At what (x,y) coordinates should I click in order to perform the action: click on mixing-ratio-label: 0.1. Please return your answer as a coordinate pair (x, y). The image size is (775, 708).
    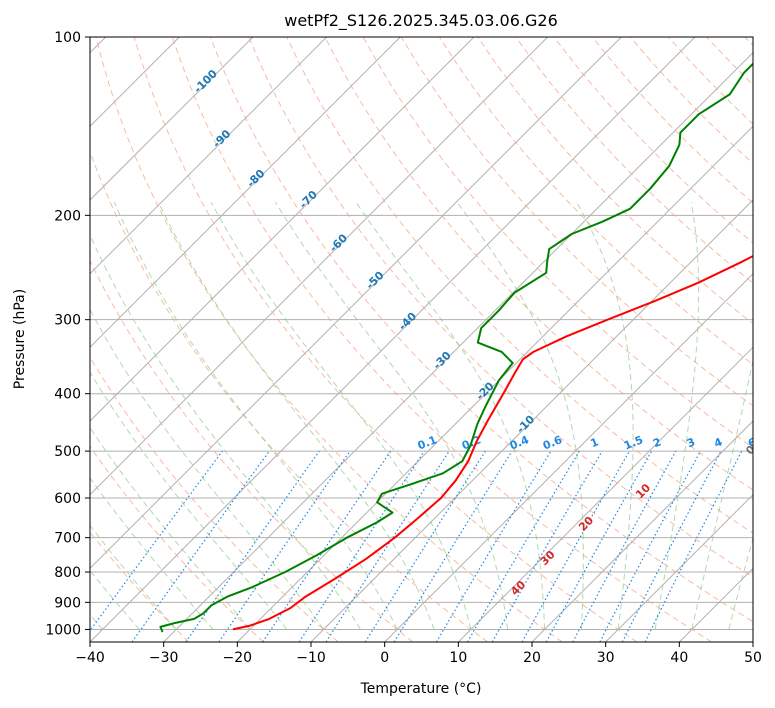
    Looking at the image, I should click on (427, 442).